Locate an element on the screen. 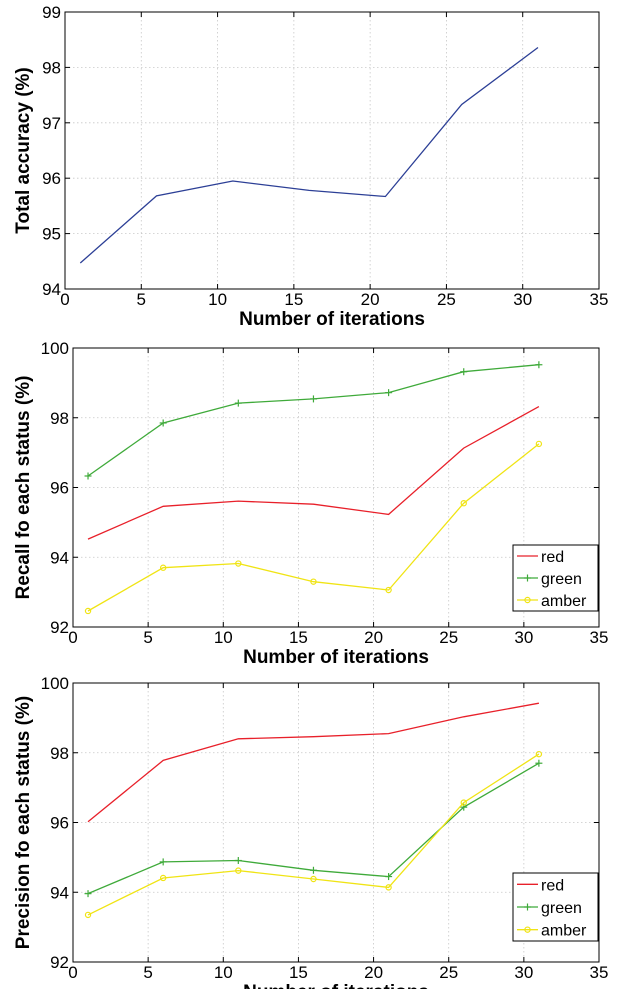  y-tick-label: 99 is located at coordinates (51, 12).